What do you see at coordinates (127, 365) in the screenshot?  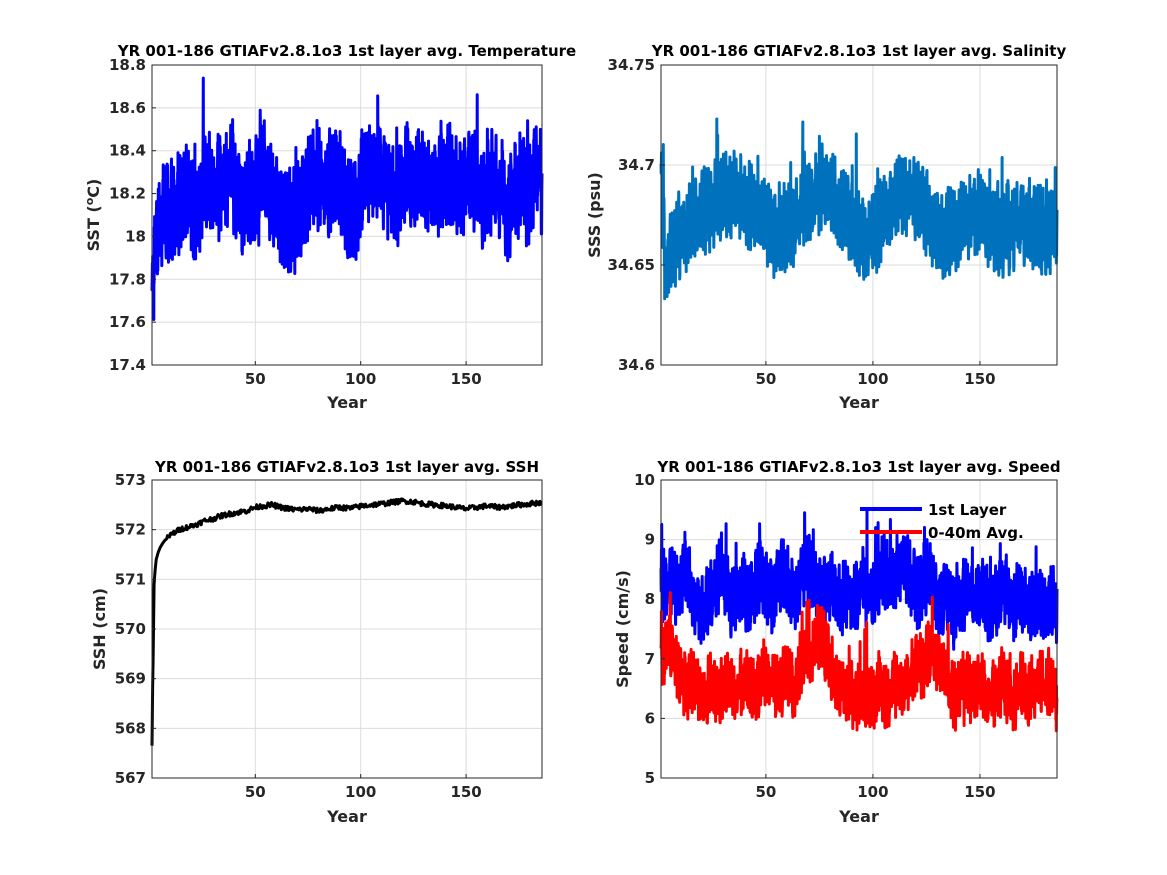 I see `y-tick-label: 17.4` at bounding box center [127, 365].